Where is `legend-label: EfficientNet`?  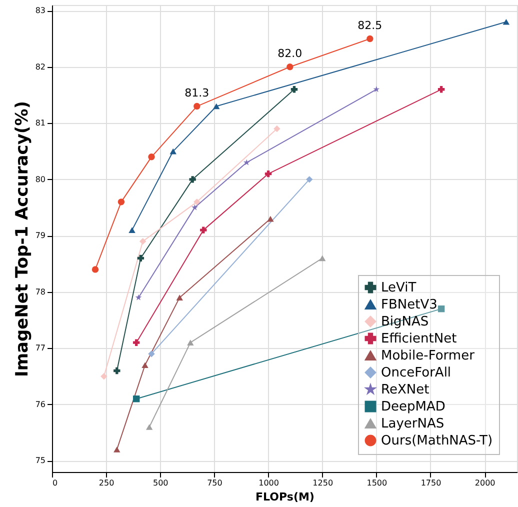 legend-label: EfficientNet is located at coordinates (419, 339).